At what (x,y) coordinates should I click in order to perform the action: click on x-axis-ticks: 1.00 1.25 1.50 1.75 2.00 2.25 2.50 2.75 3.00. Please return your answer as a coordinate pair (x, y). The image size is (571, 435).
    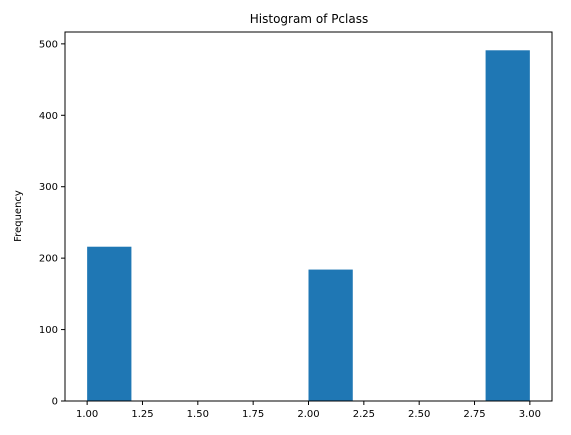
    Looking at the image, I should click on (308, 410).